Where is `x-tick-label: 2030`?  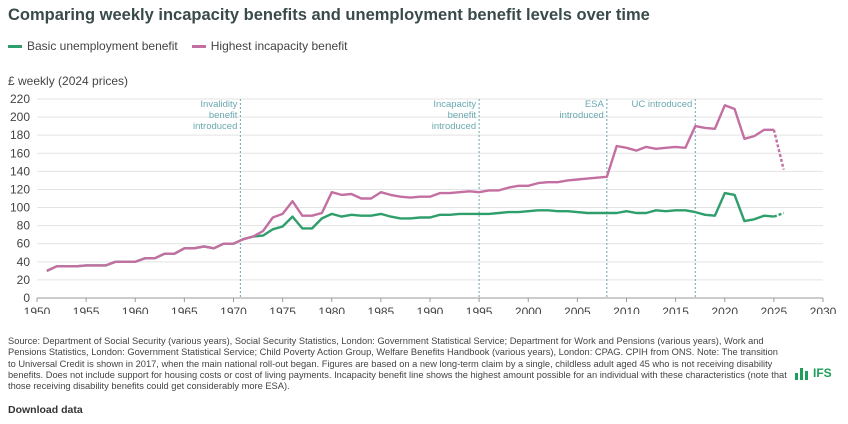 x-tick-label: 2030 is located at coordinates (823, 309).